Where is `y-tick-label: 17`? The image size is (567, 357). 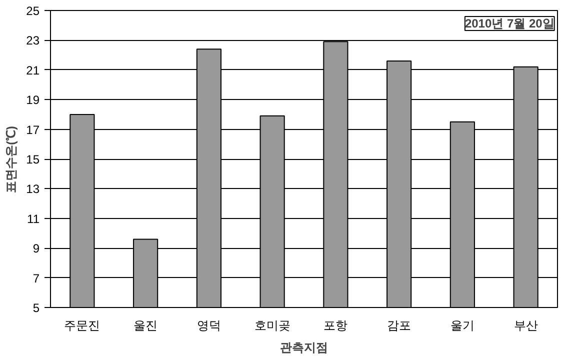
y-tick-label: 17 is located at coordinates (33, 129).